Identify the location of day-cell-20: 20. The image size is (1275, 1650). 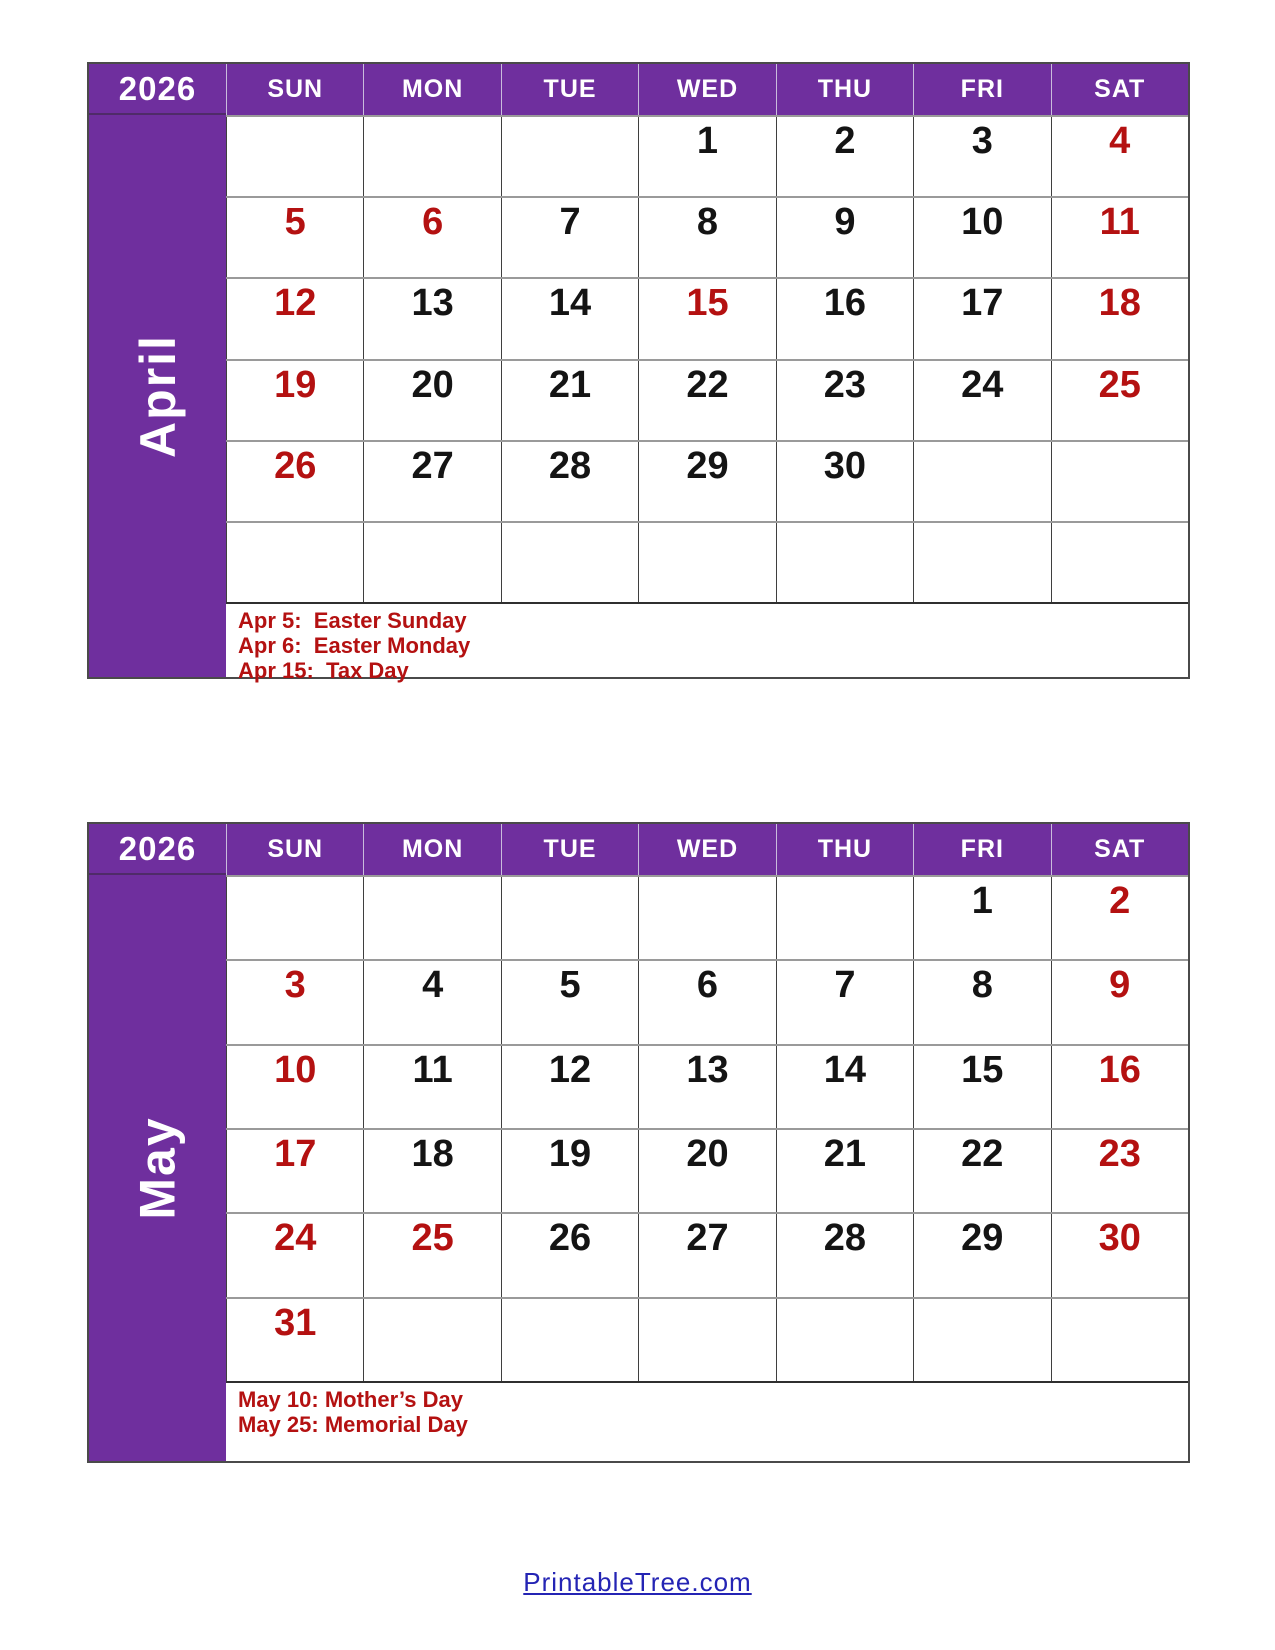
(706, 1171).